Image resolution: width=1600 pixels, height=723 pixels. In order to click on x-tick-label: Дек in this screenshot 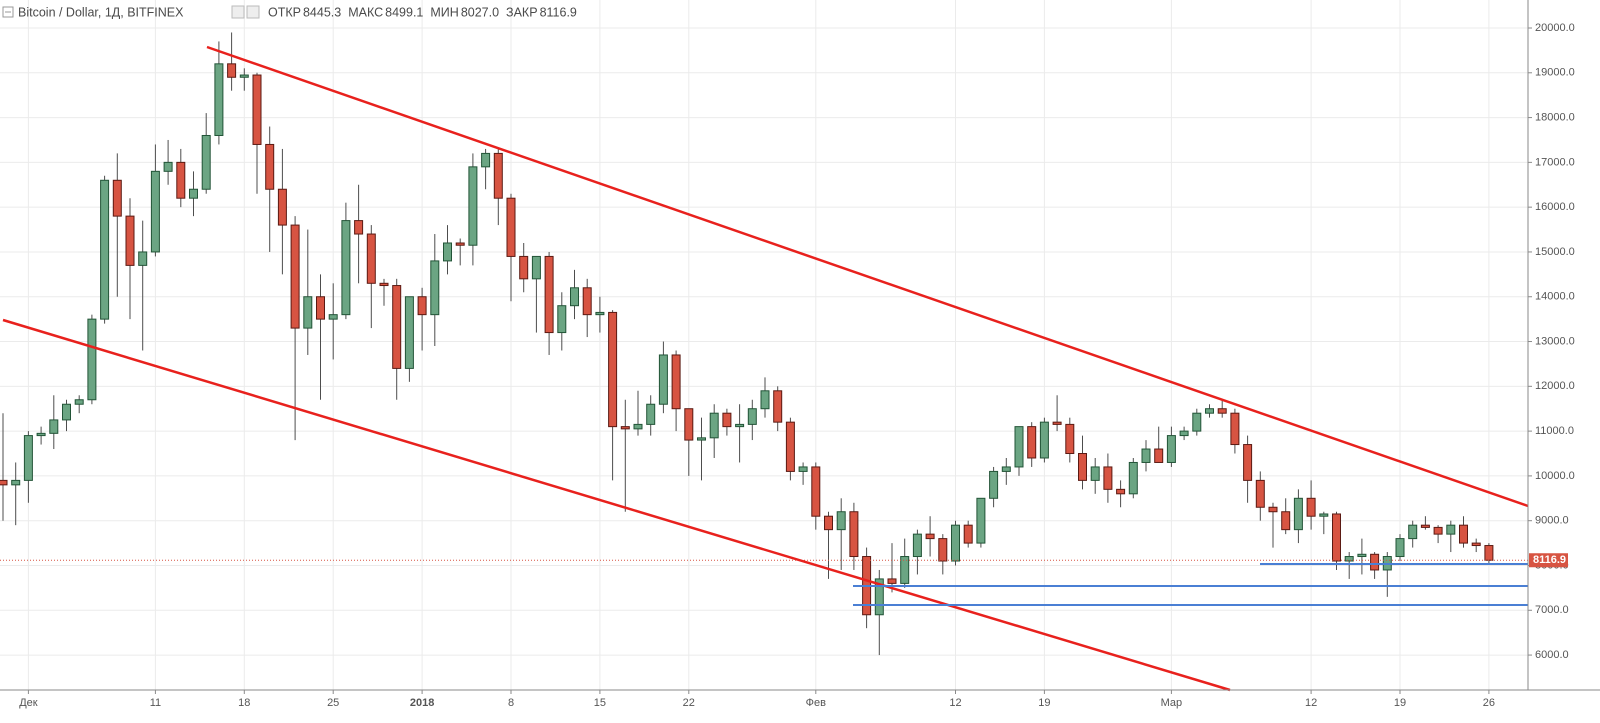, I will do `click(28, 703)`.